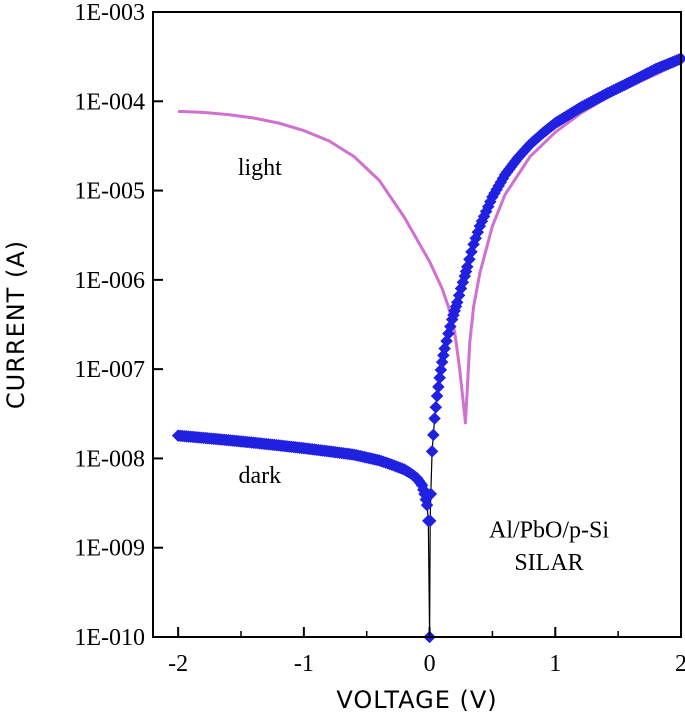 Image resolution: width=685 pixels, height=718 pixels. Describe the element at coordinates (16, 324) in the screenshot. I see `y-axis-title: CURRENT (A)` at that location.